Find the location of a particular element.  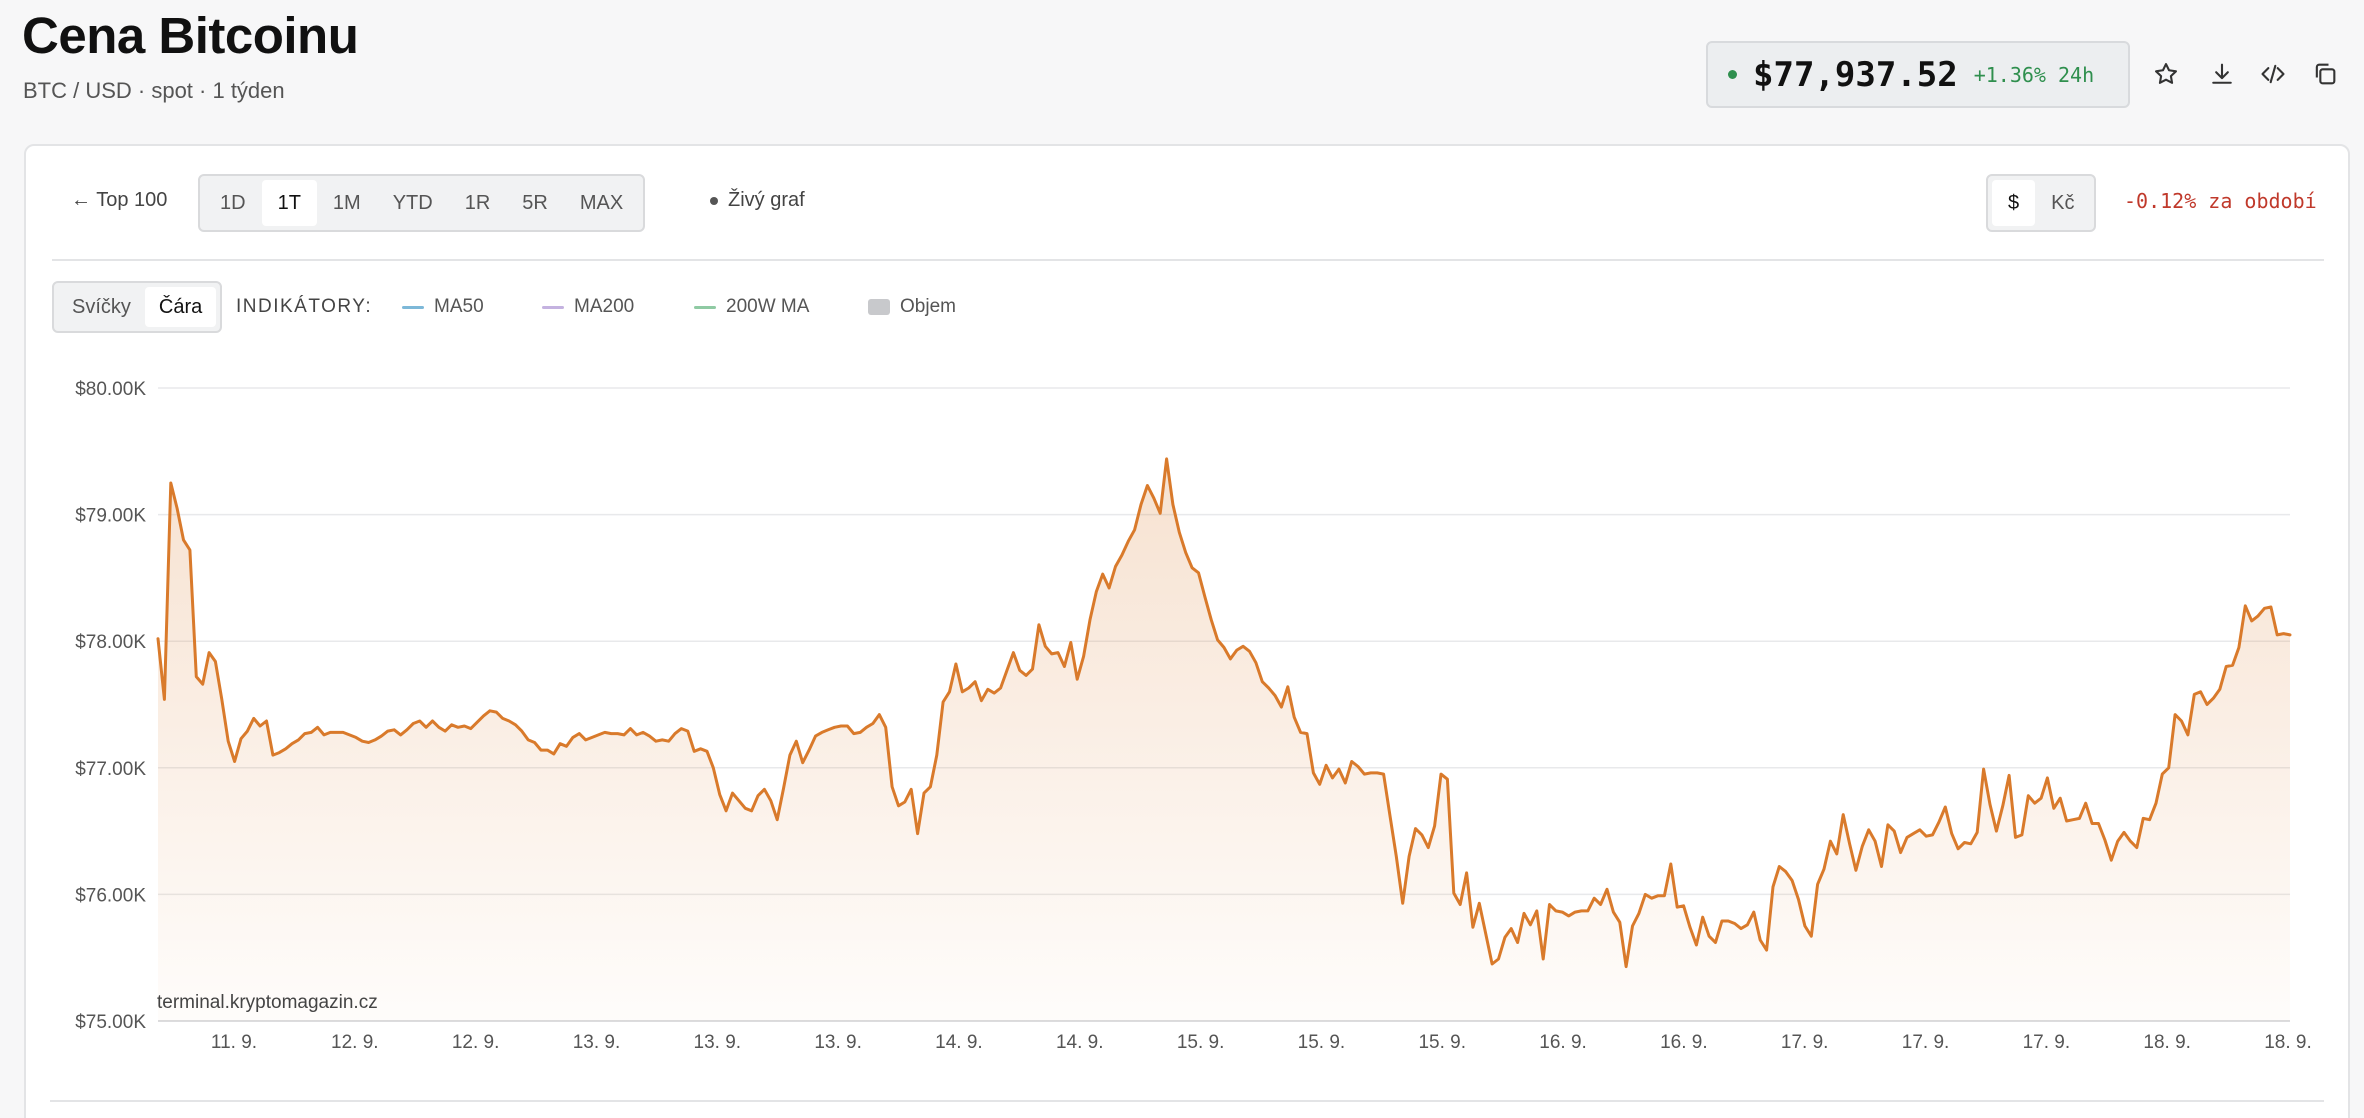

y-tick-label: $79.00K is located at coordinates (110, 516).